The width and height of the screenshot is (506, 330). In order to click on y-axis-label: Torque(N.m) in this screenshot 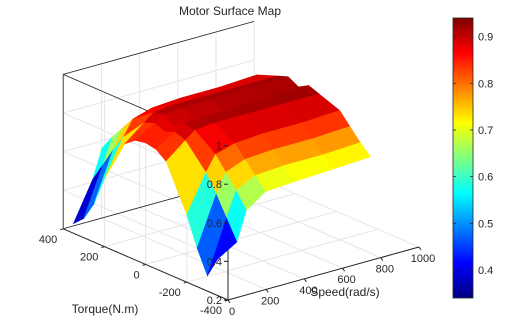, I will do `click(105, 309)`.